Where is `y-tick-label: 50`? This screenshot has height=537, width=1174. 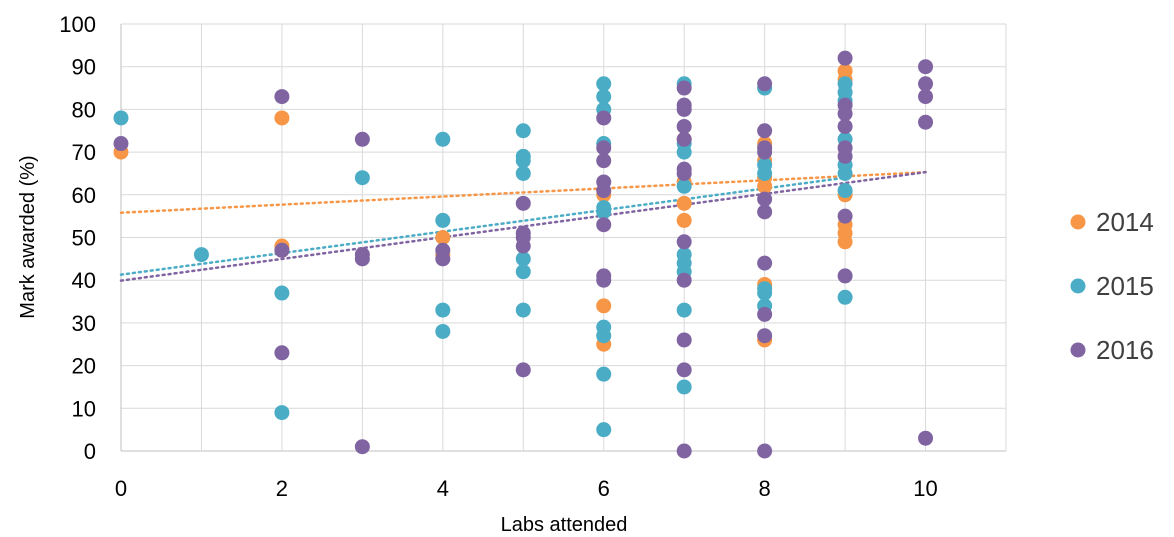 y-tick-label: 50 is located at coordinates (84, 238).